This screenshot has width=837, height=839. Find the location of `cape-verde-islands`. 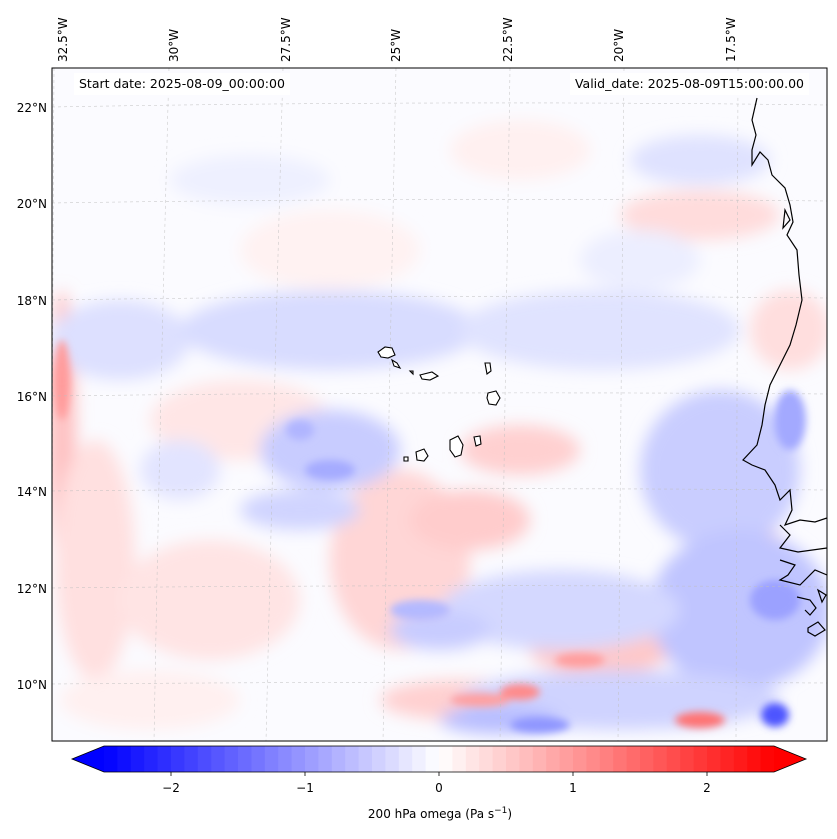

cape-verde-islands is located at coordinates (439, 404).